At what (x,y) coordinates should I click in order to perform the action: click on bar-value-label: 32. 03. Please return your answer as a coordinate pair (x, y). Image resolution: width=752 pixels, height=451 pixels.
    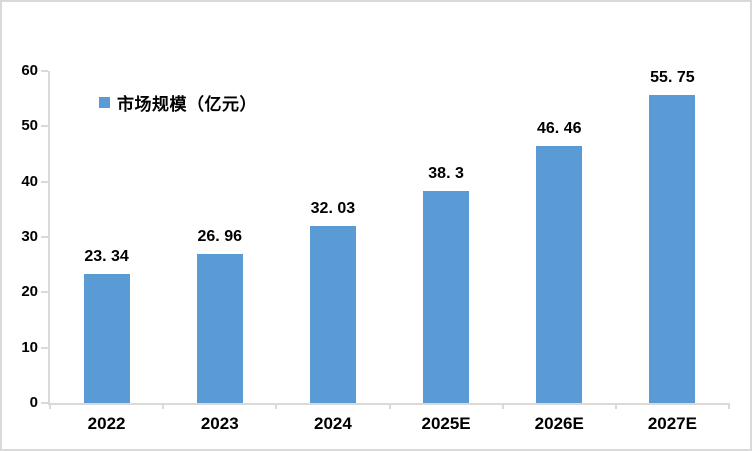
    Looking at the image, I should click on (333, 208).